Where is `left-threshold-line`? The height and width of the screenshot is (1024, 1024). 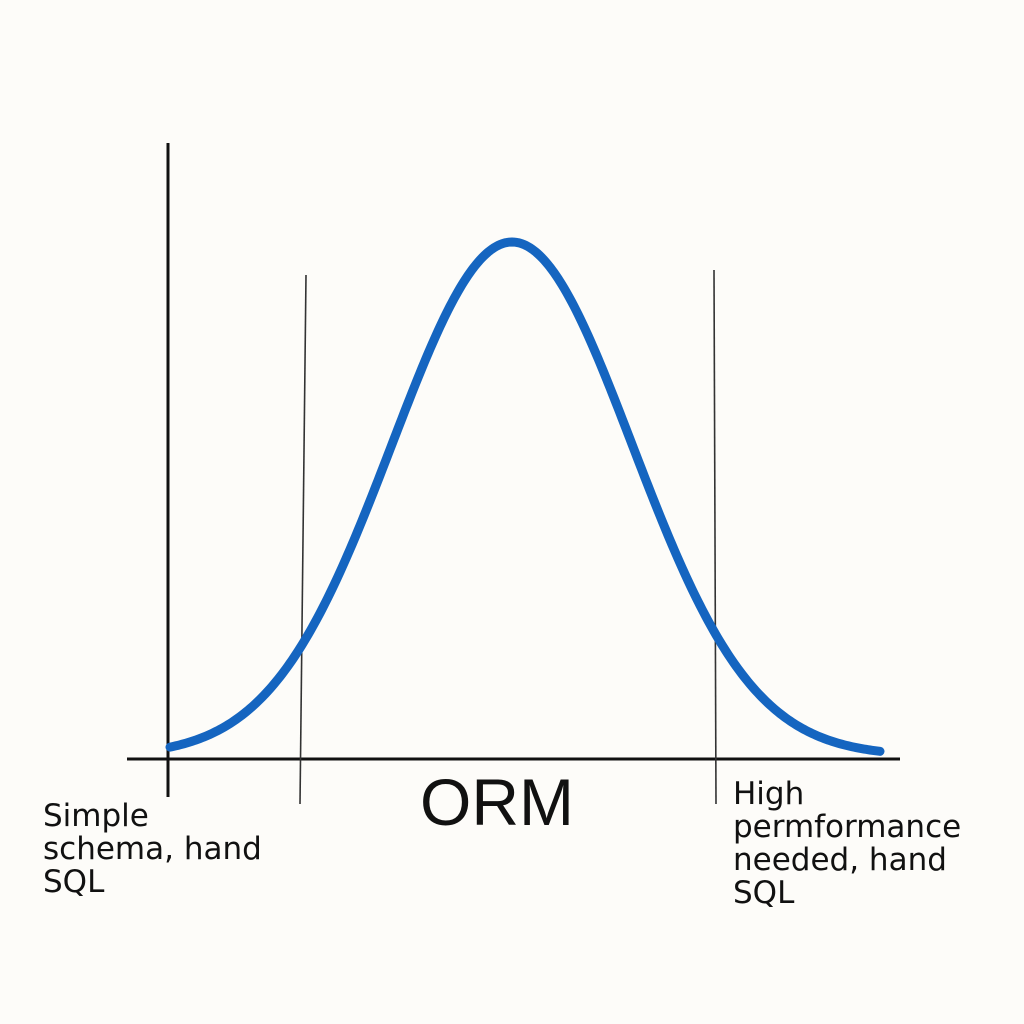 left-threshold-line is located at coordinates (303, 539).